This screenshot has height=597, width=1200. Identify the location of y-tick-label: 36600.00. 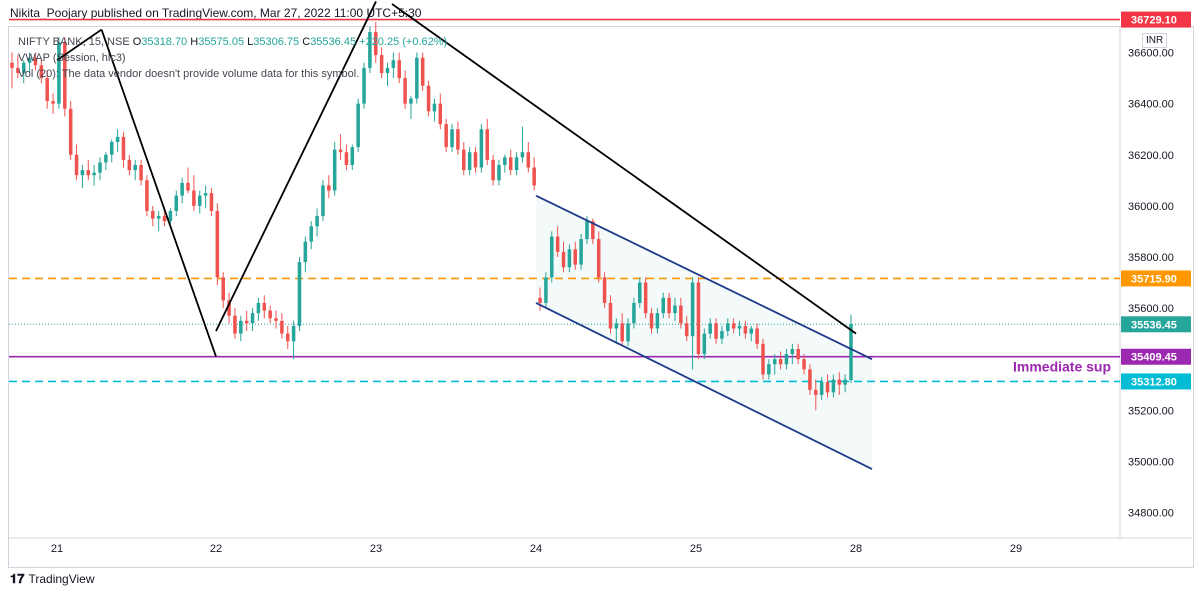
(1151, 54).